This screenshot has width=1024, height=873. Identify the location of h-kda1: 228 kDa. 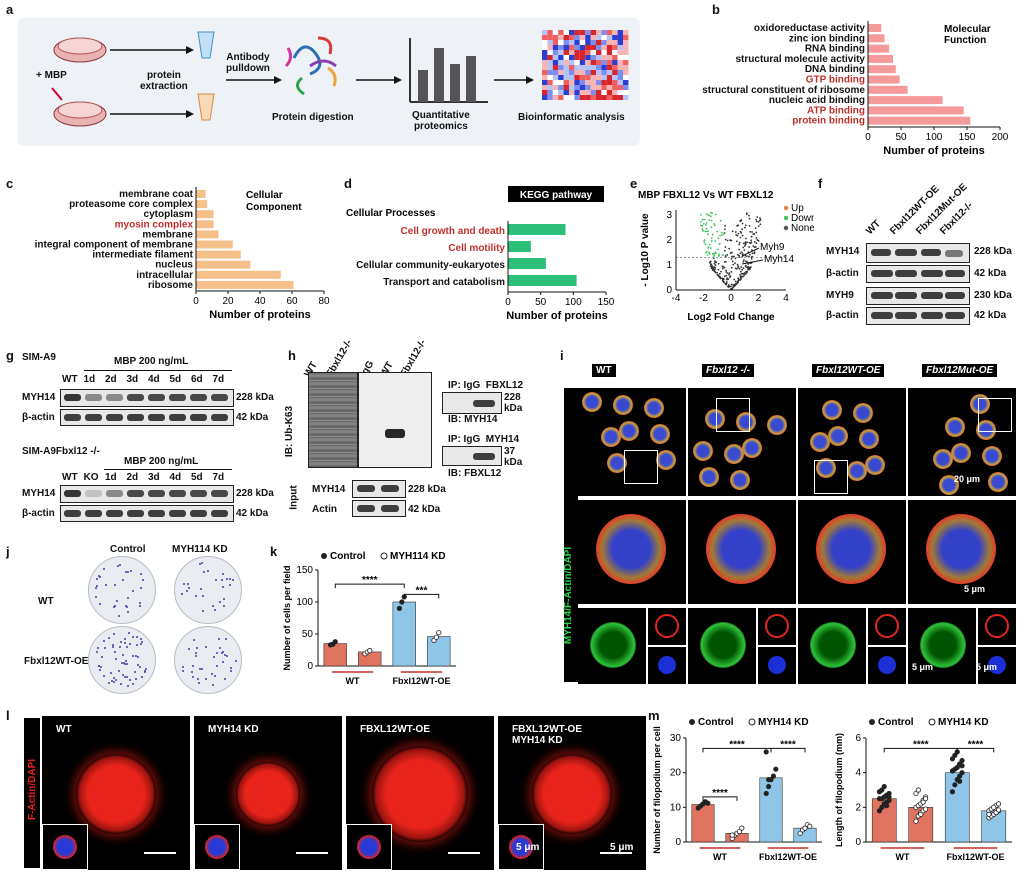
(513, 403).